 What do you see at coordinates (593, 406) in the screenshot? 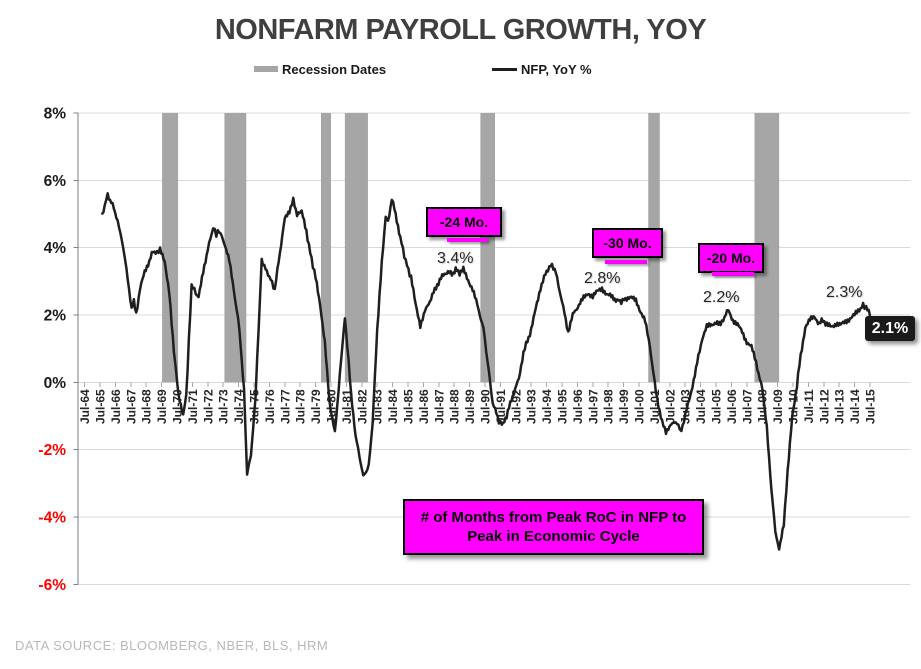
I see `x-axis-label: Jul-97` at bounding box center [593, 406].